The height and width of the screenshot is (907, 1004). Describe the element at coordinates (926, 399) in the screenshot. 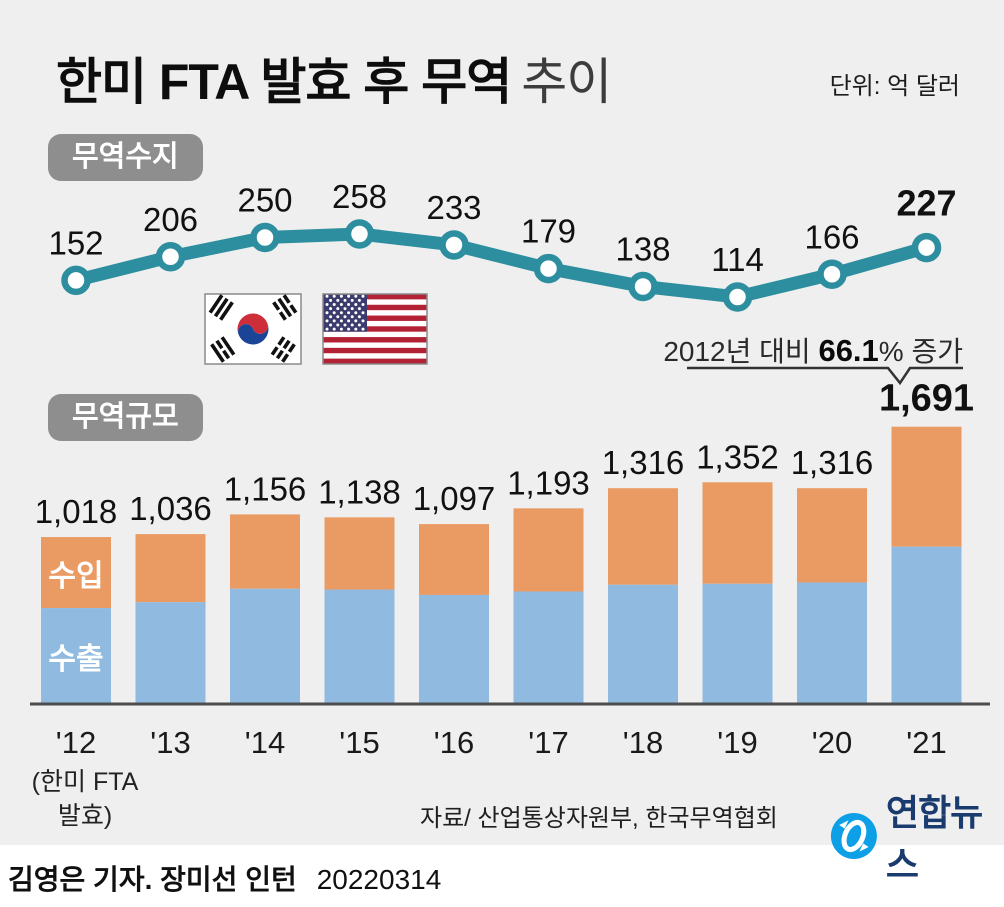

I see `volume-total-label: 1,691` at that location.